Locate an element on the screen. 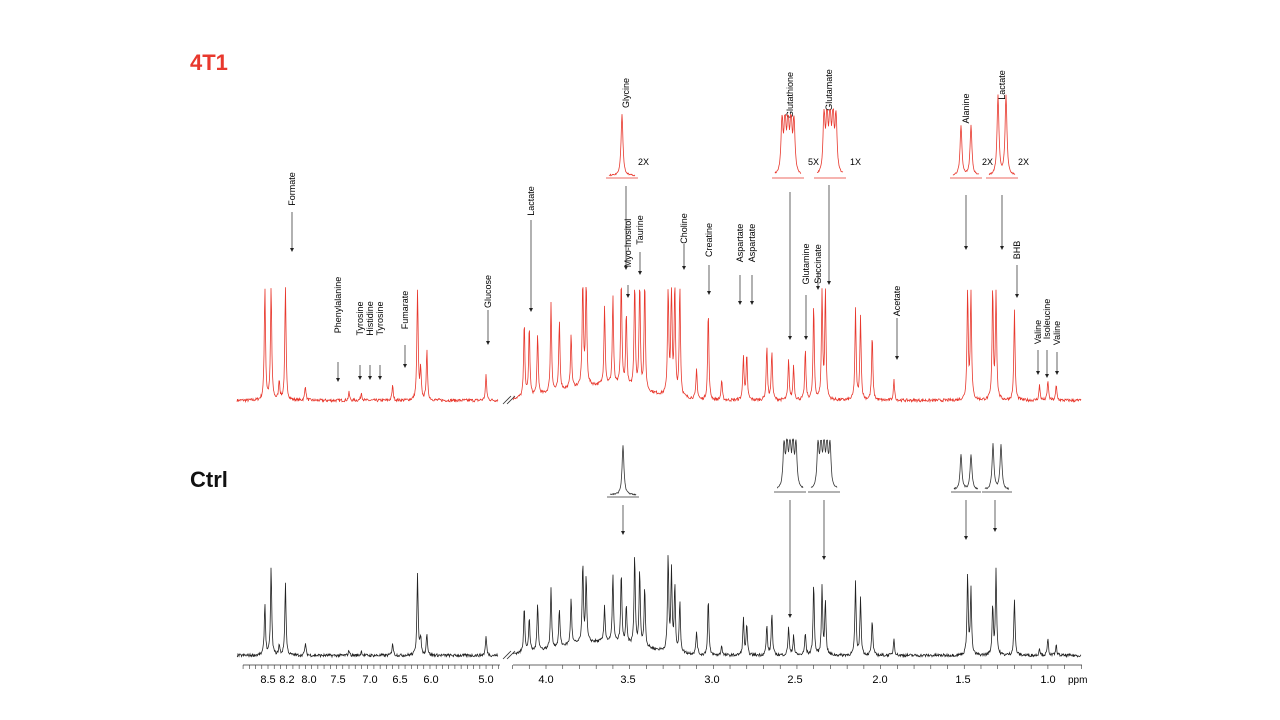 The width and height of the screenshot is (1280, 720). metabolite-label: Isoleucine is located at coordinates (1047, 319).